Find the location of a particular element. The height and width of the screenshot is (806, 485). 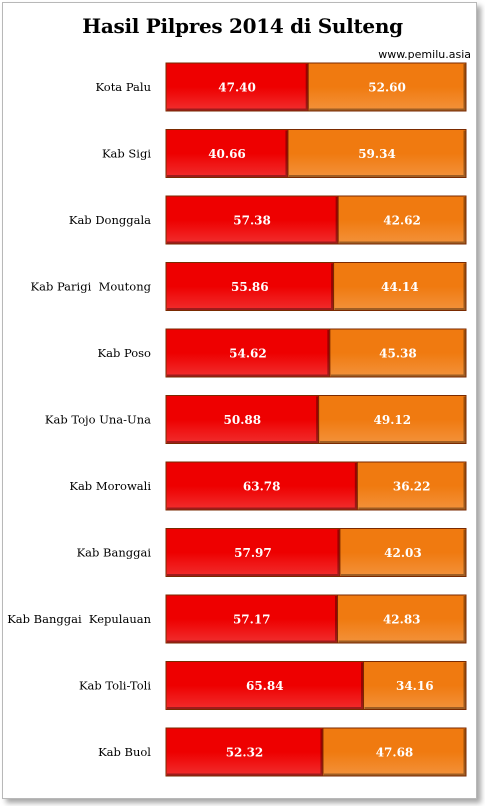

category-label-kab-sigi: Kab Sigi is located at coordinates (126, 154).